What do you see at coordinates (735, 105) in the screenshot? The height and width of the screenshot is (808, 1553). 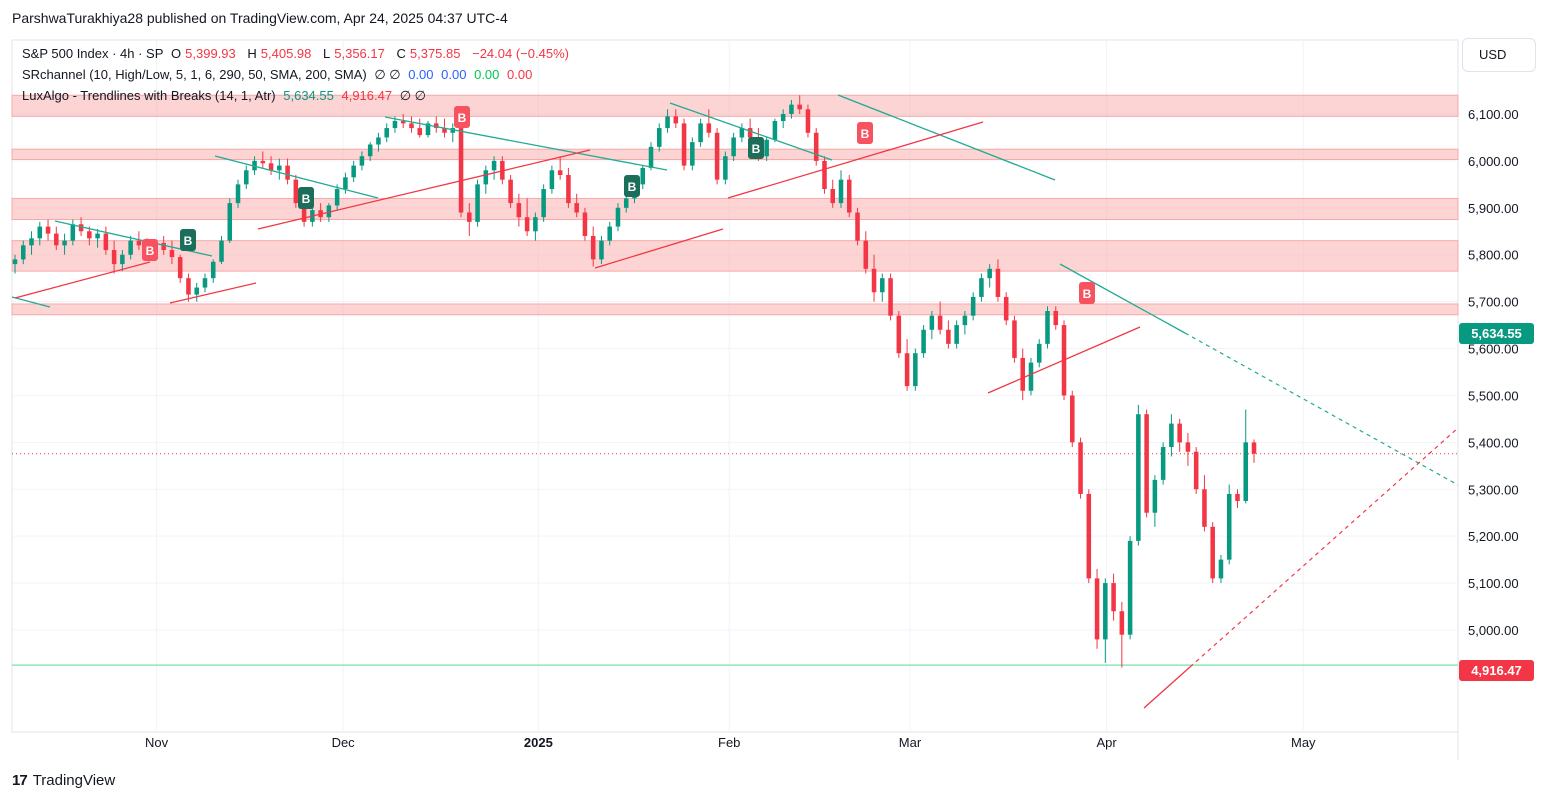 I see `sr-zone` at bounding box center [735, 105].